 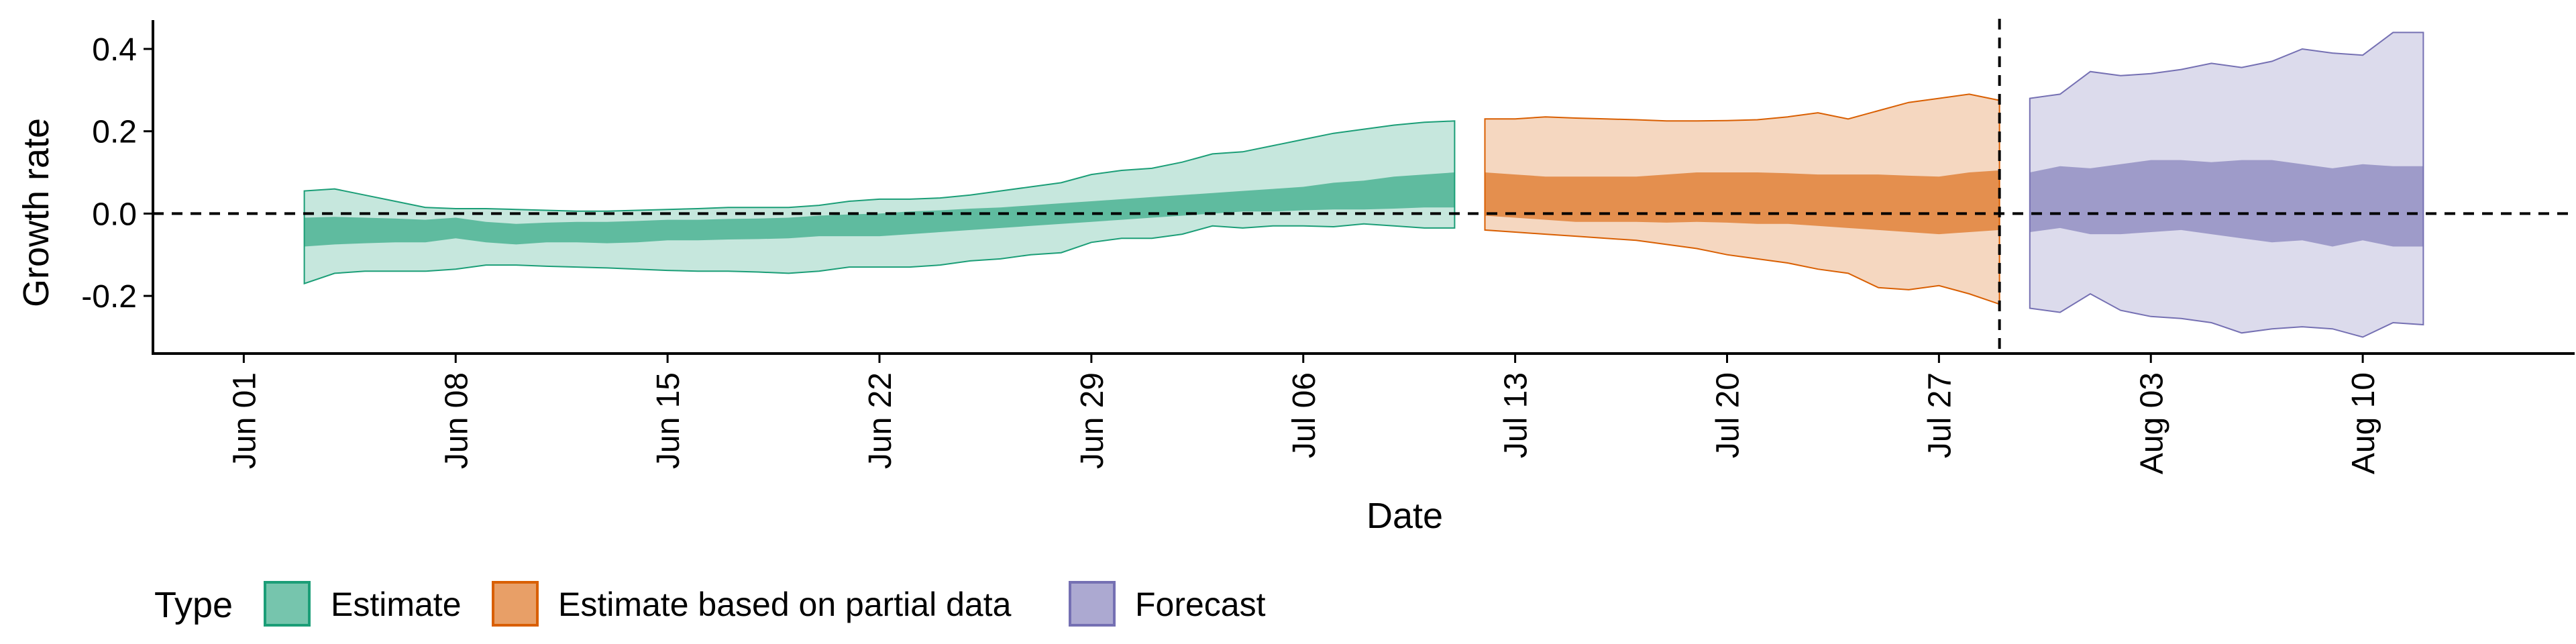 I want to click on legend-label-0: Estimate, so click(x=396, y=604).